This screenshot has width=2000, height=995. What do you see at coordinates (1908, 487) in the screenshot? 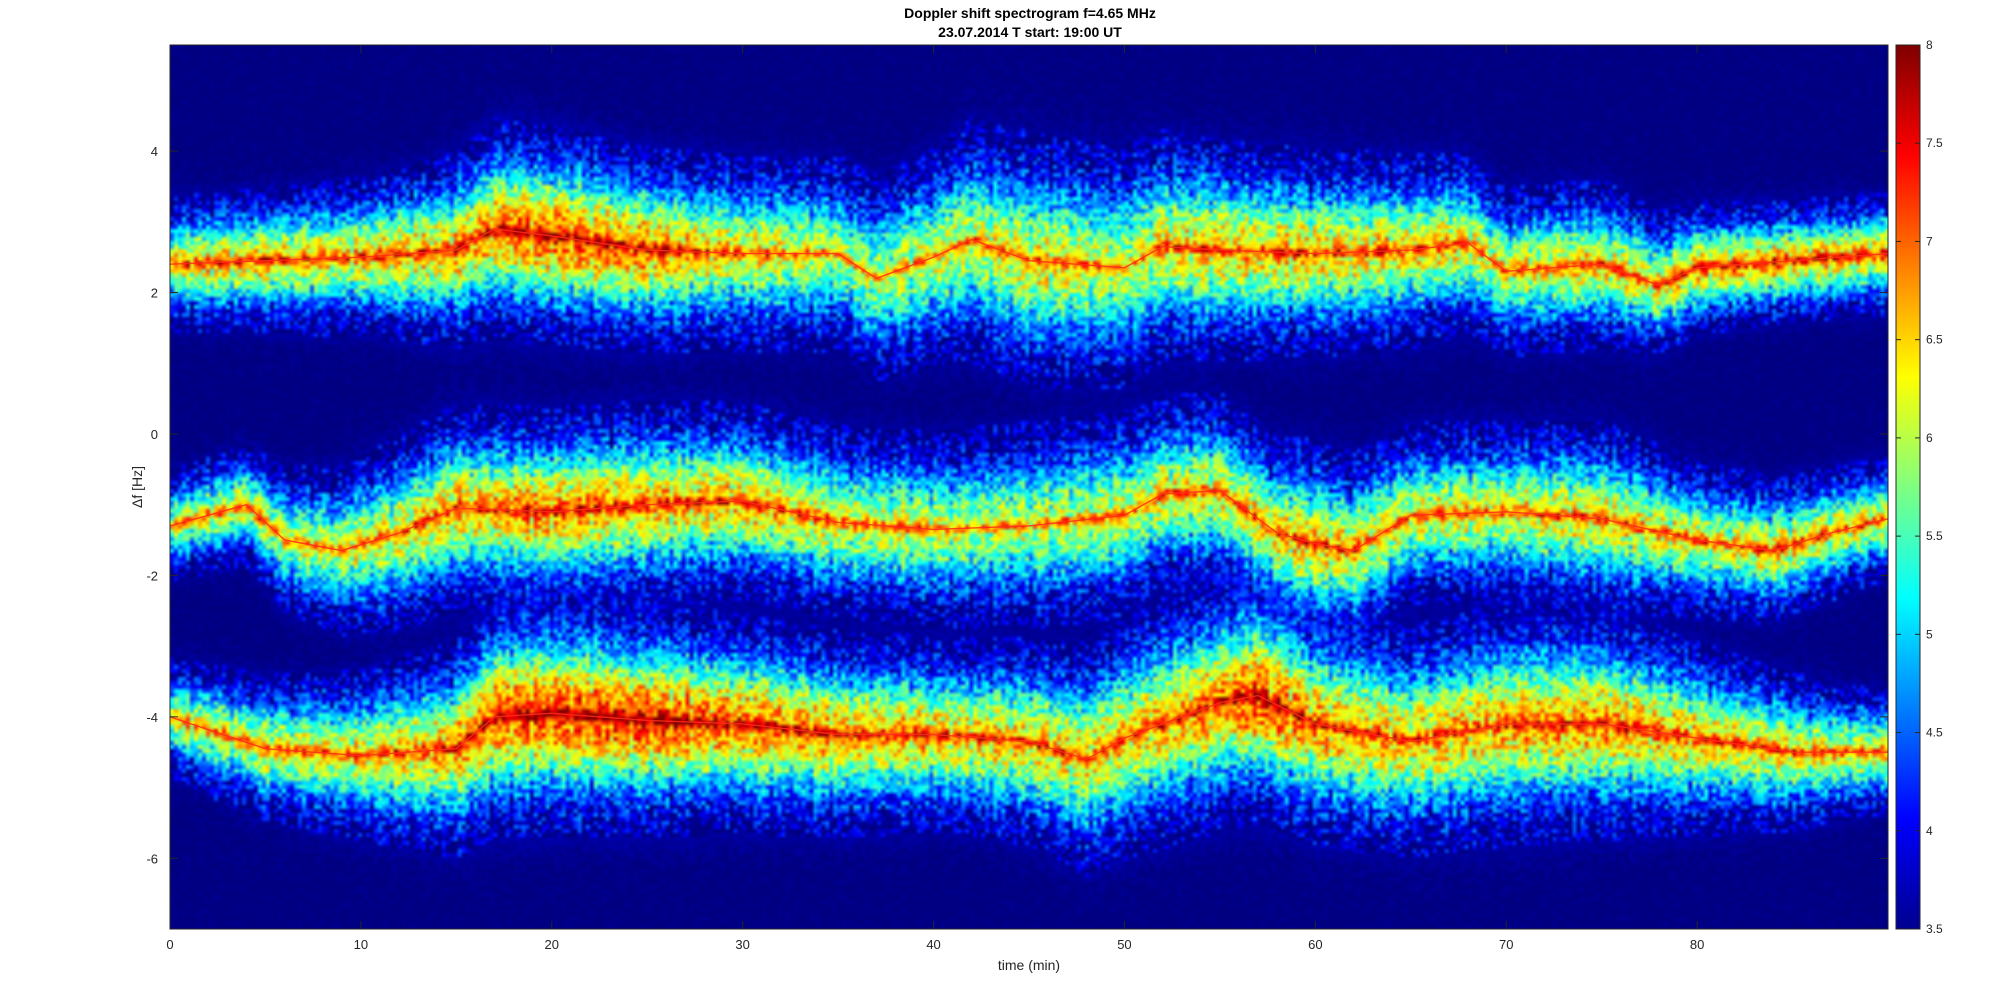
I see `colorbar-scale` at bounding box center [1908, 487].